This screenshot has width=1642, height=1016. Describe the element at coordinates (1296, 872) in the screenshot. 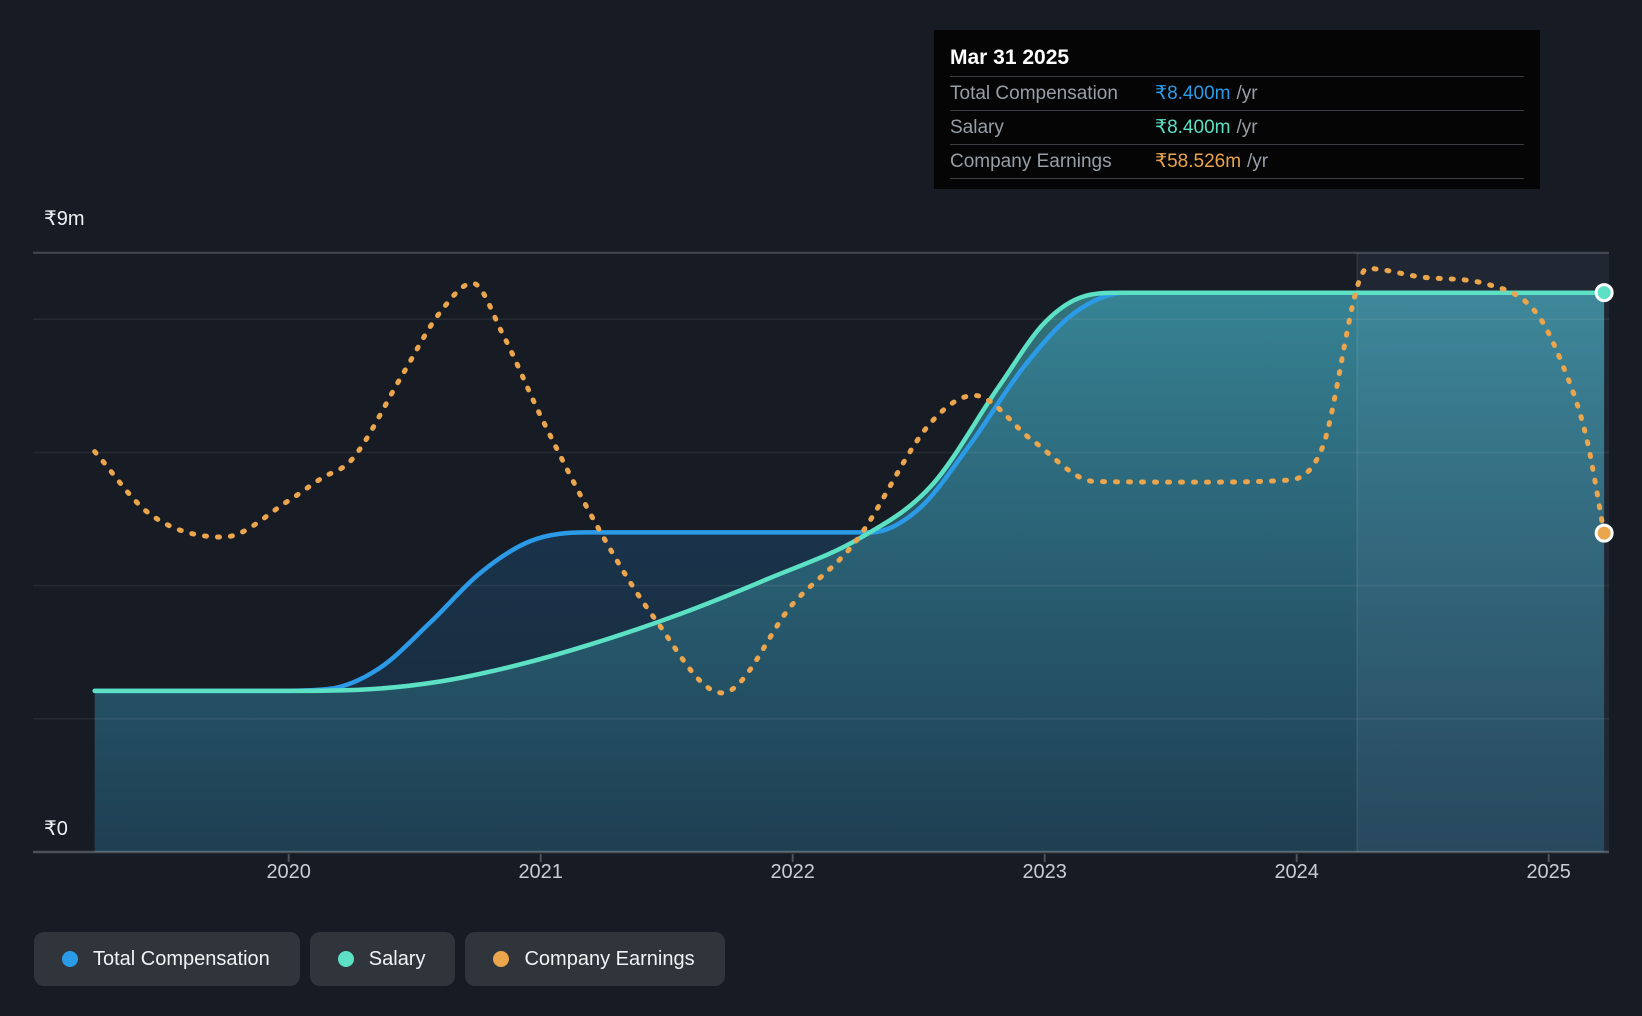

I see `x-axis-label-2024: 2024` at that location.